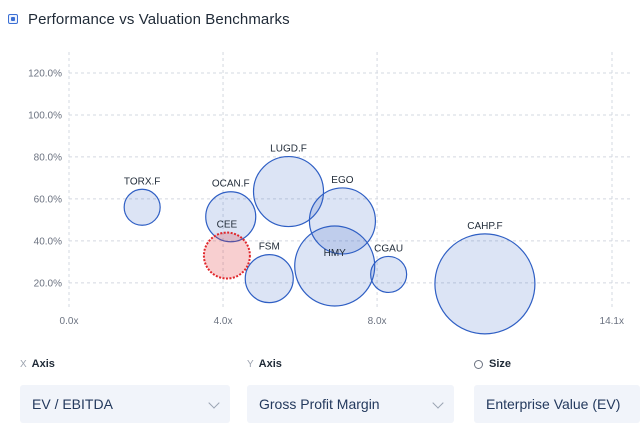  I want to click on x-tick-label: 8.0x, so click(377, 321).